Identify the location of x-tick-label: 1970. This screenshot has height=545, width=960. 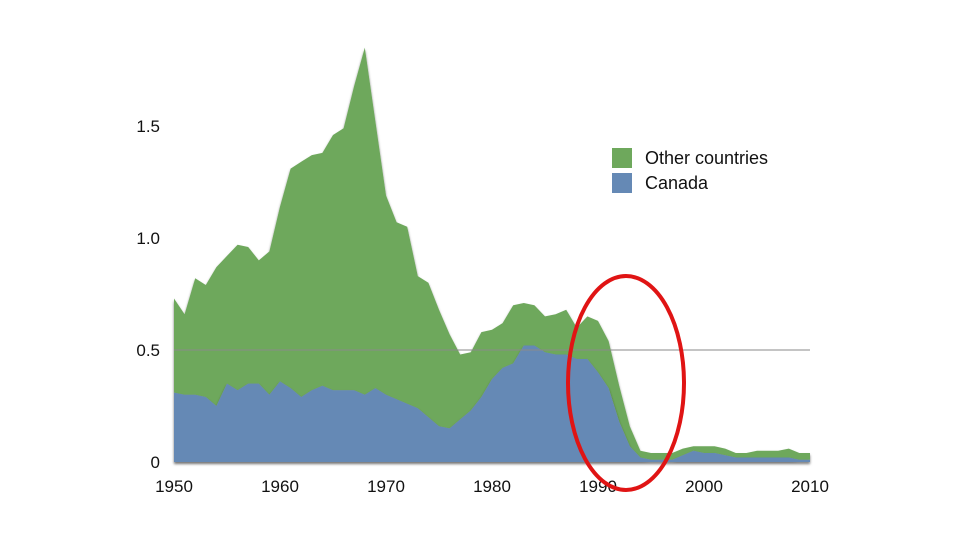
(386, 486).